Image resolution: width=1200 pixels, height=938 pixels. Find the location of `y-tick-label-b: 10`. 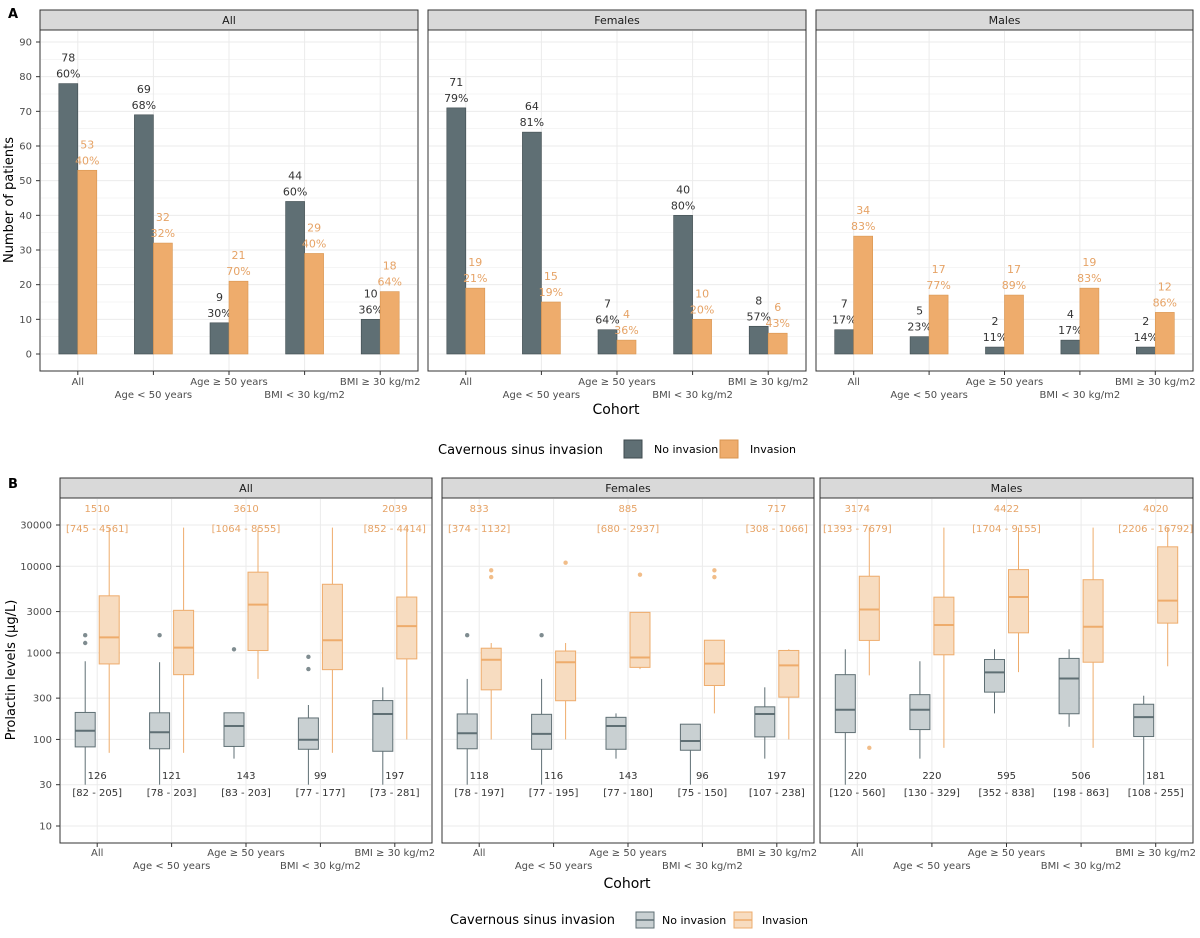

y-tick-label-b: 10 is located at coordinates (45, 827).